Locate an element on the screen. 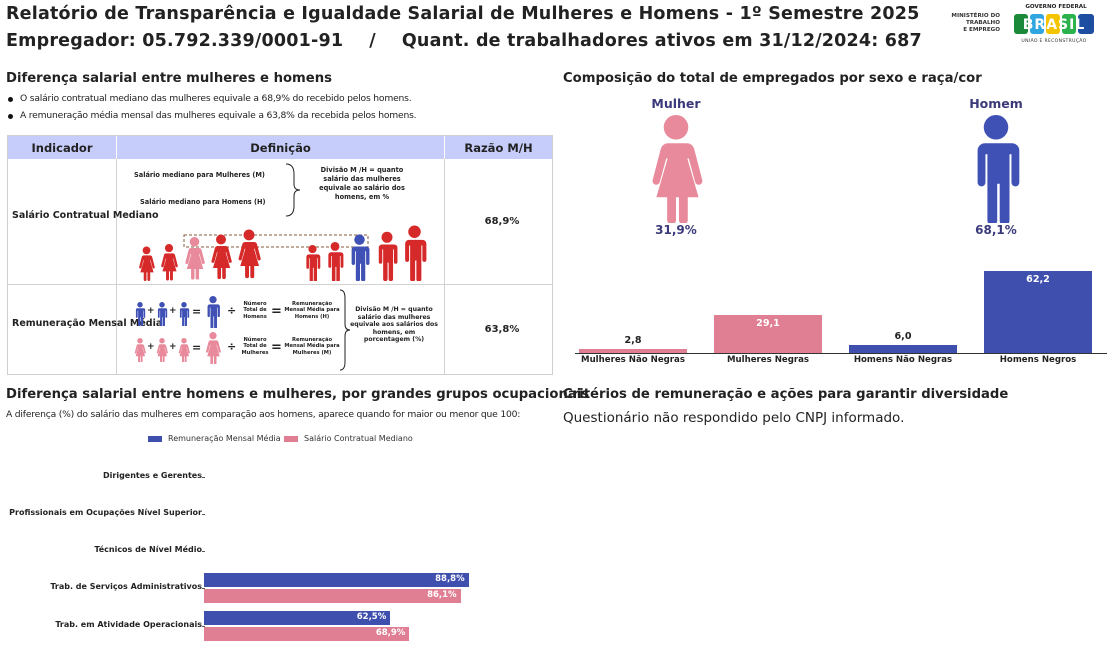 The height and width of the screenshot is (651, 1112). ratio-contract-salary: 68,9% is located at coordinates (502, 221).